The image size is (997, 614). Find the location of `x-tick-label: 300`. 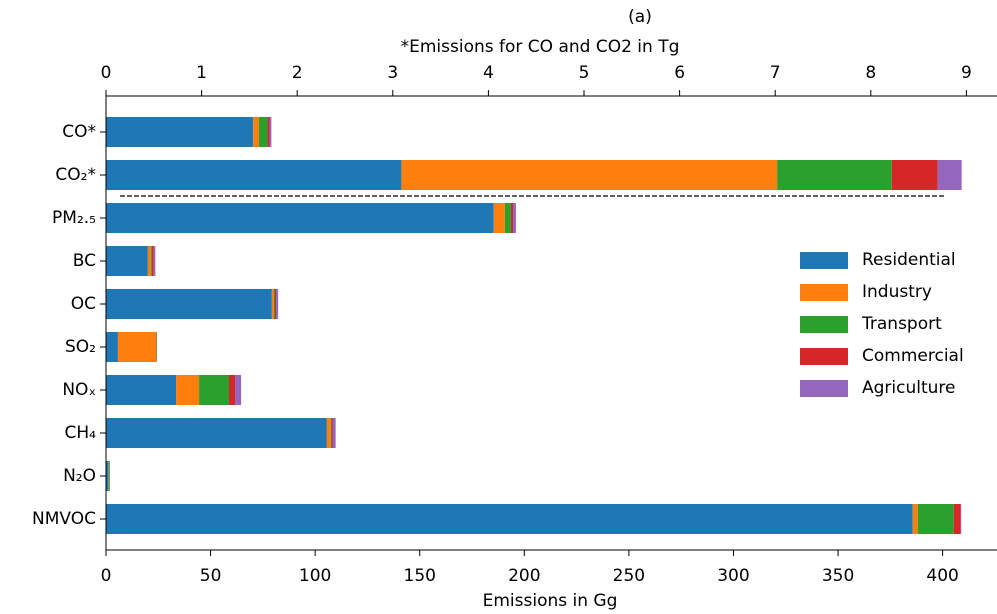

x-tick-label: 300 is located at coordinates (733, 576).